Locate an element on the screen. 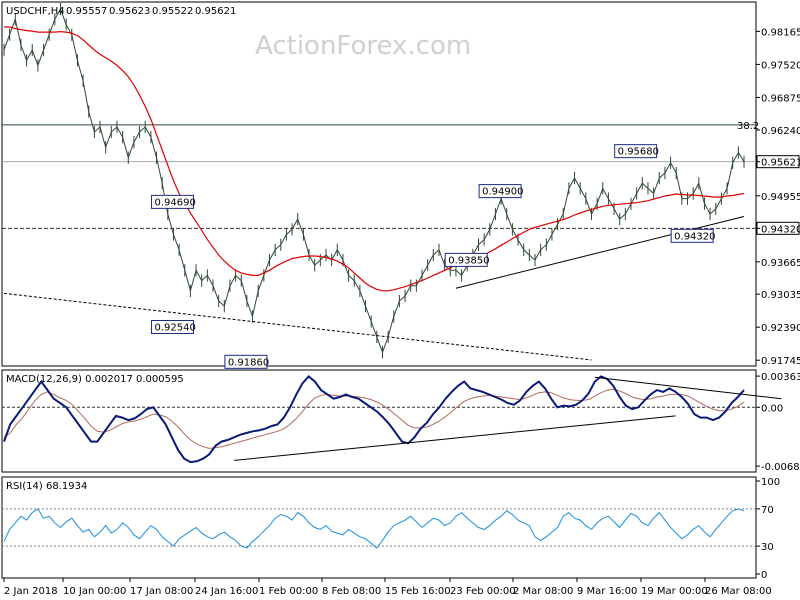  x-axis-label: 9 Mar 16:00 is located at coordinates (607, 591).